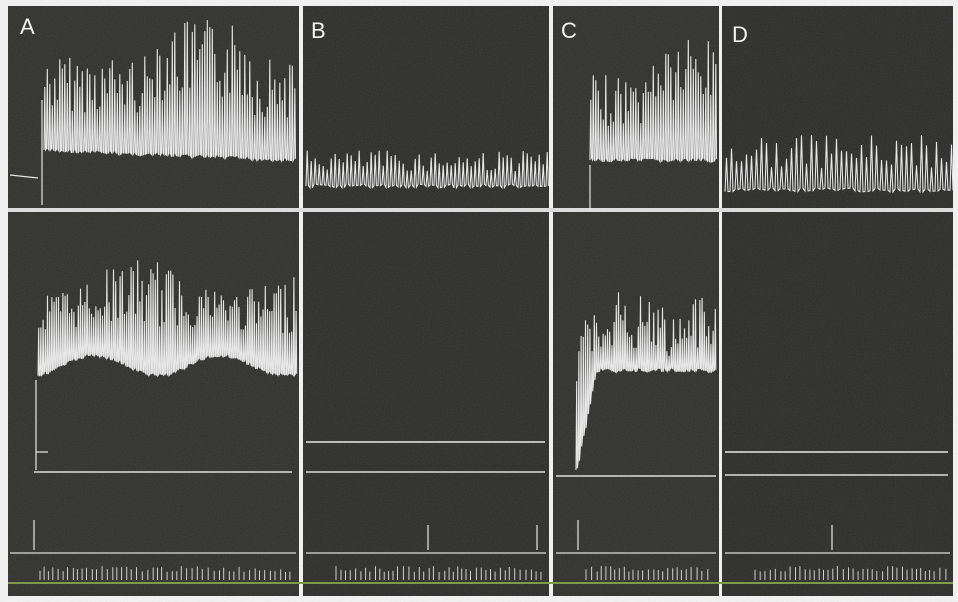  Describe the element at coordinates (24, 176) in the screenshot. I see `trace` at that location.